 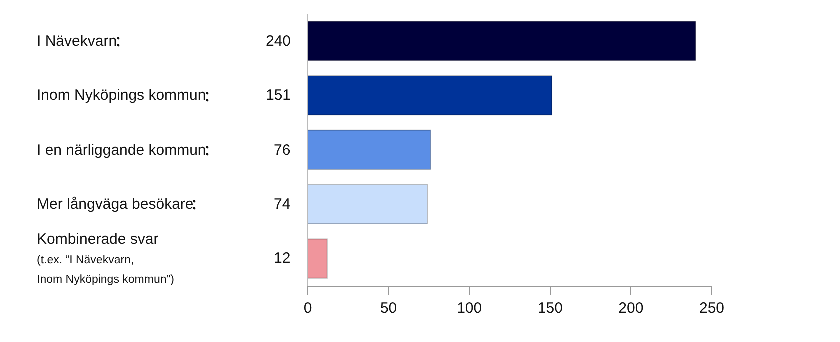 I want to click on x-tick-label: 150, so click(x=550, y=308).